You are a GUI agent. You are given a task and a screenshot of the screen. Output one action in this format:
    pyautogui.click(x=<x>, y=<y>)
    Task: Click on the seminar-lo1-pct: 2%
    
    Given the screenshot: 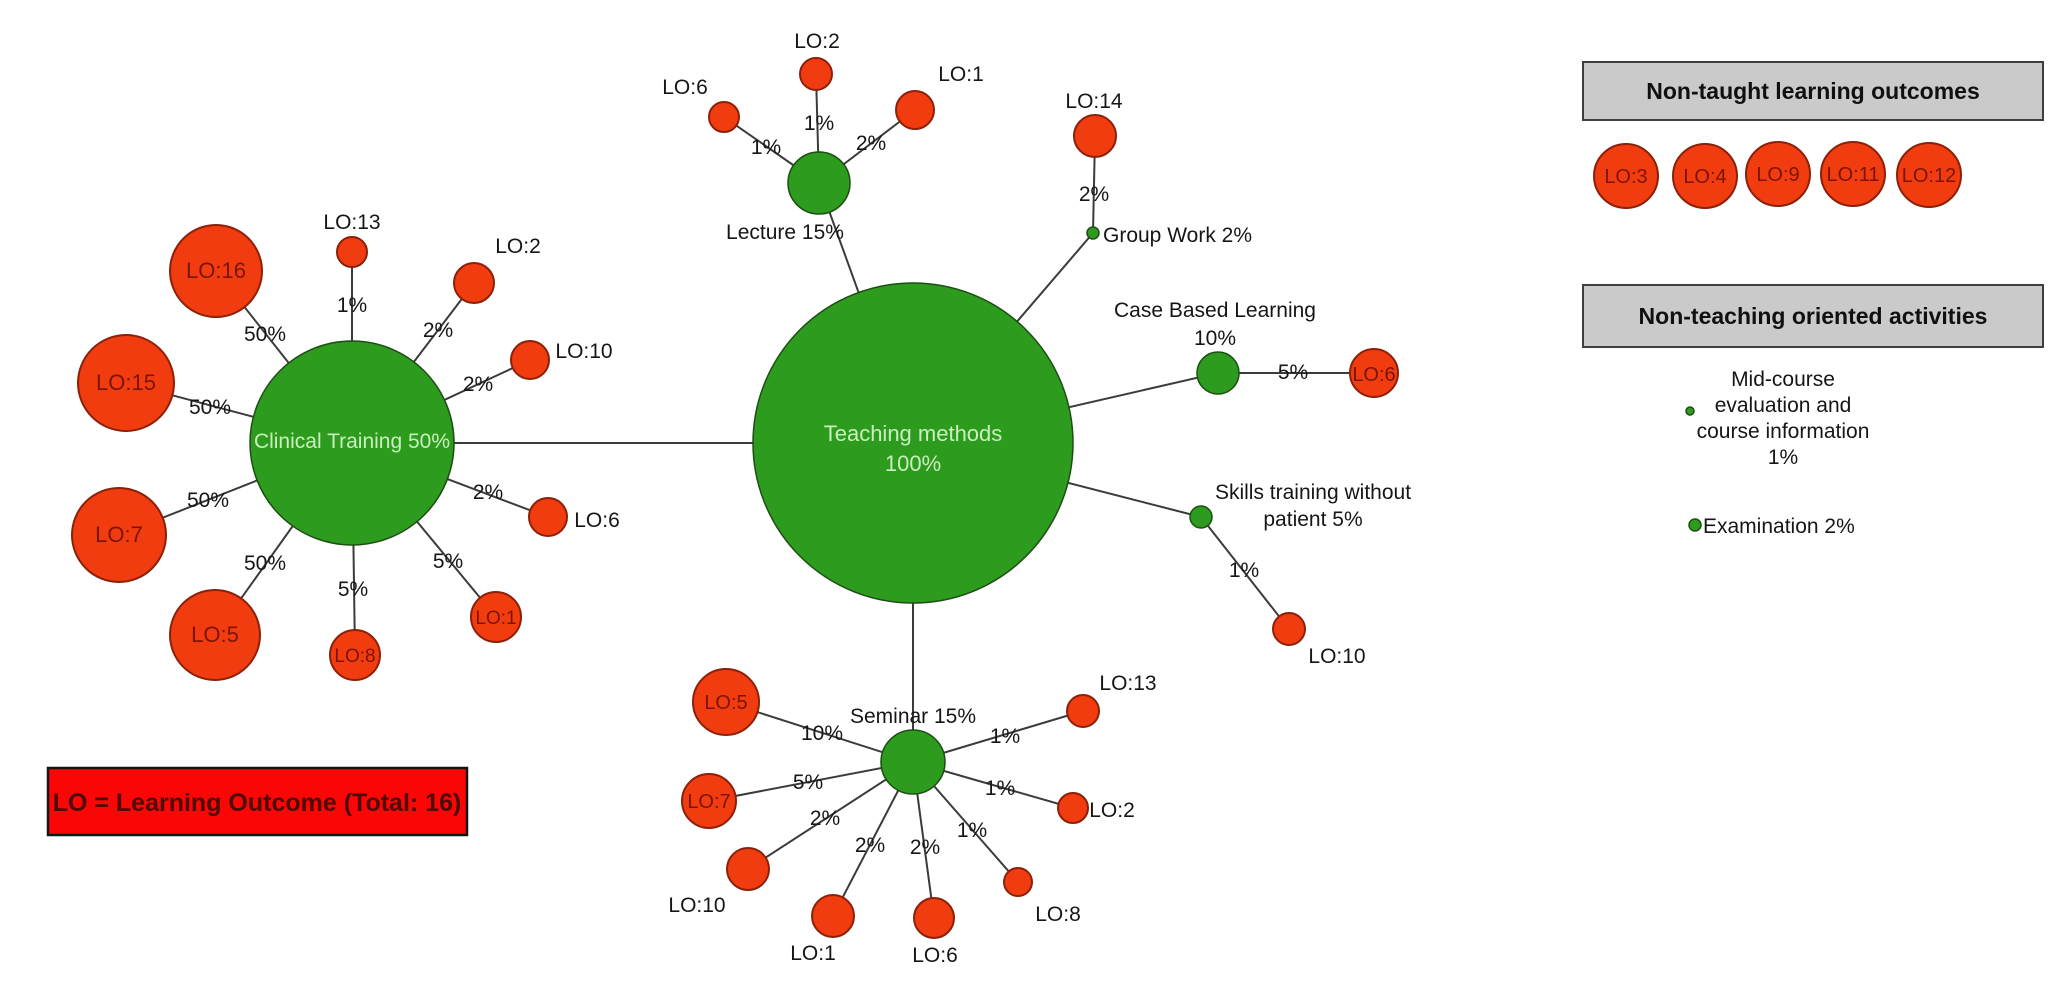 What is the action you would take?
    pyautogui.click(x=870, y=845)
    